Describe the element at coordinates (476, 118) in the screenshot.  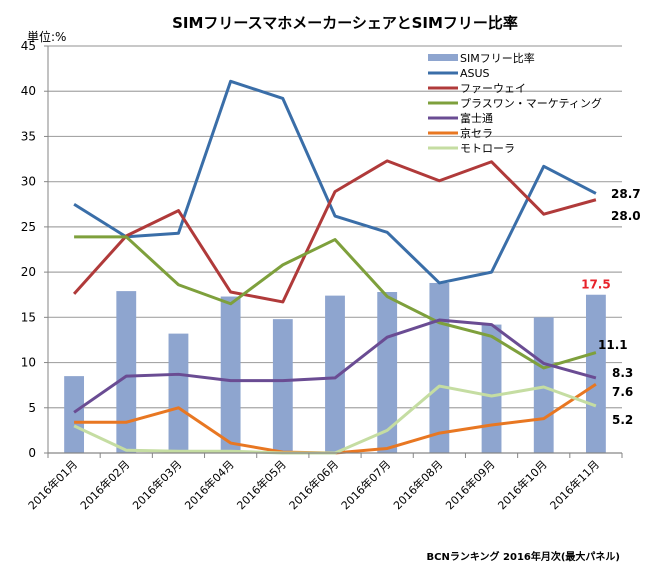
I see `legend-label: 富士通` at that location.